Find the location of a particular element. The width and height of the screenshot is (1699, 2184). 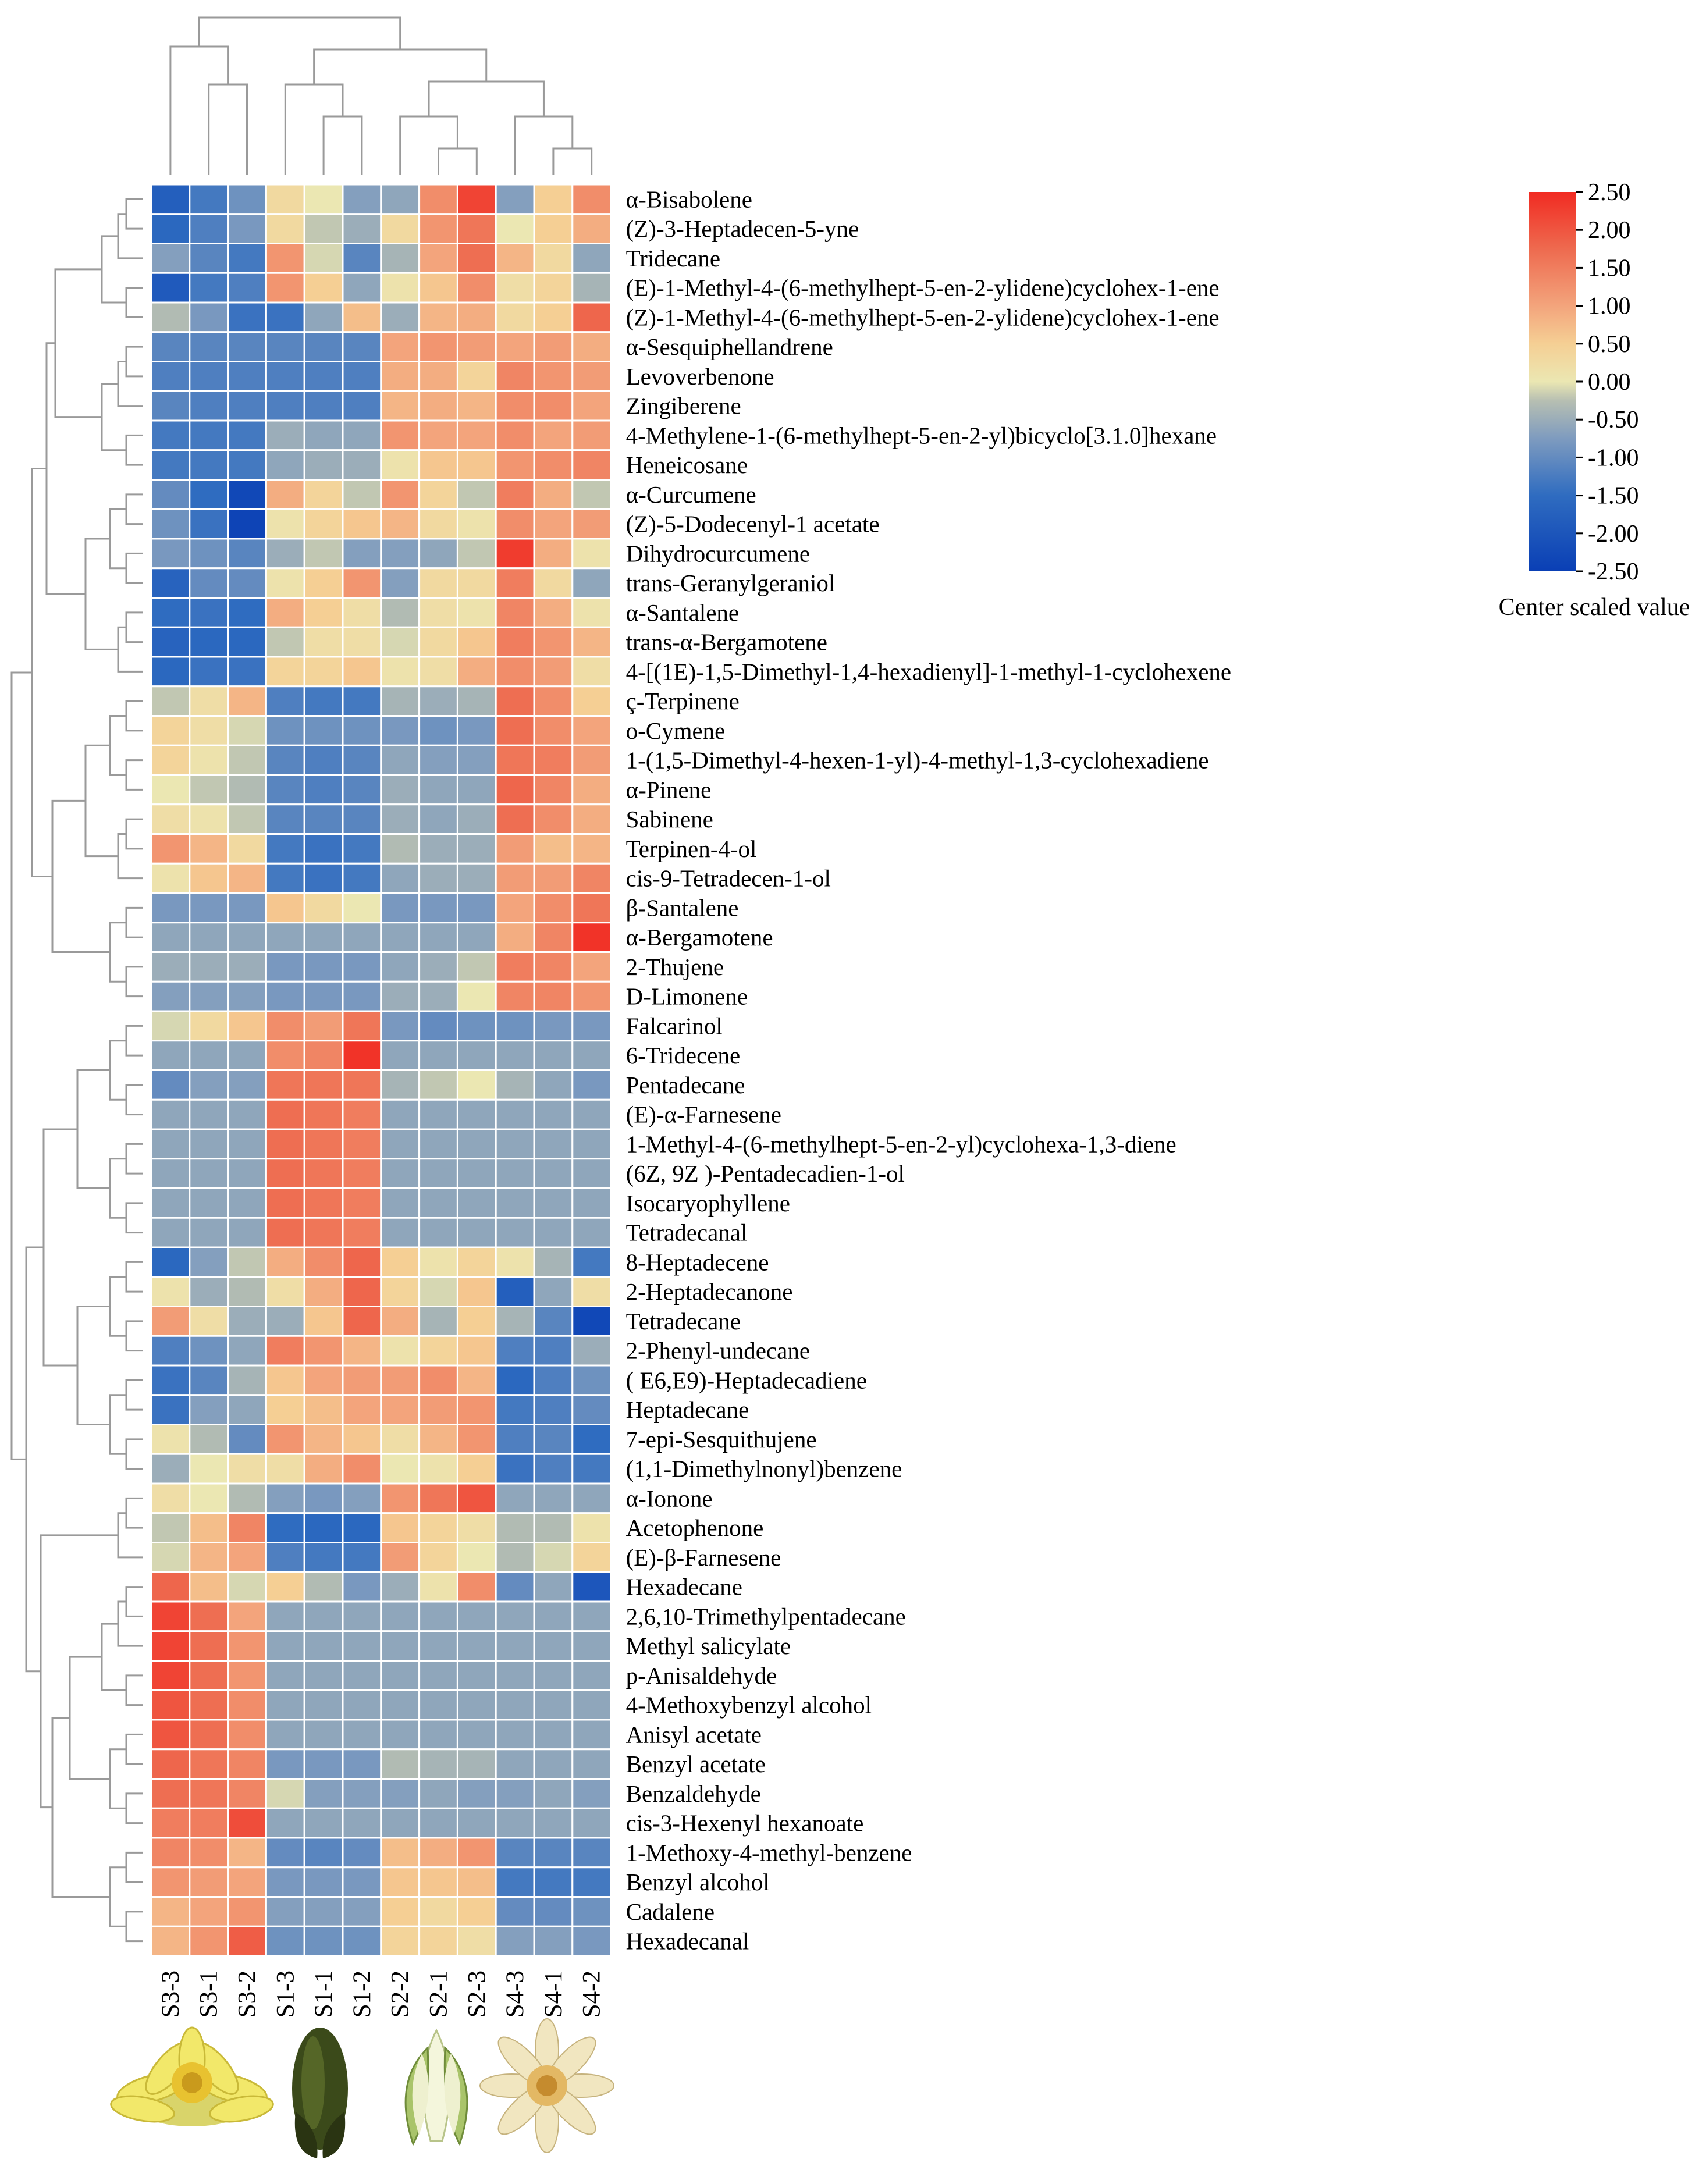

colorbar-title: Center scaled value is located at coordinates (1594, 607).